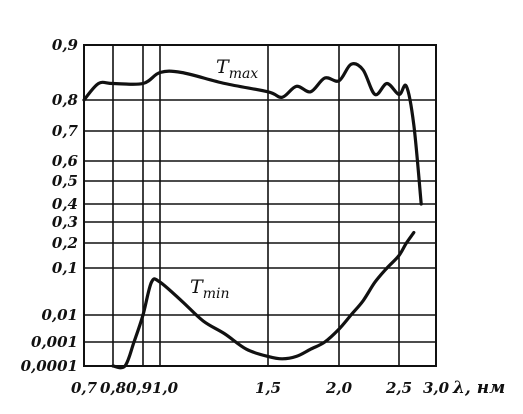 The height and width of the screenshot is (414, 523). Describe the element at coordinates (65, 131) in the screenshot. I see `y-tick-label: 0,7` at that location.